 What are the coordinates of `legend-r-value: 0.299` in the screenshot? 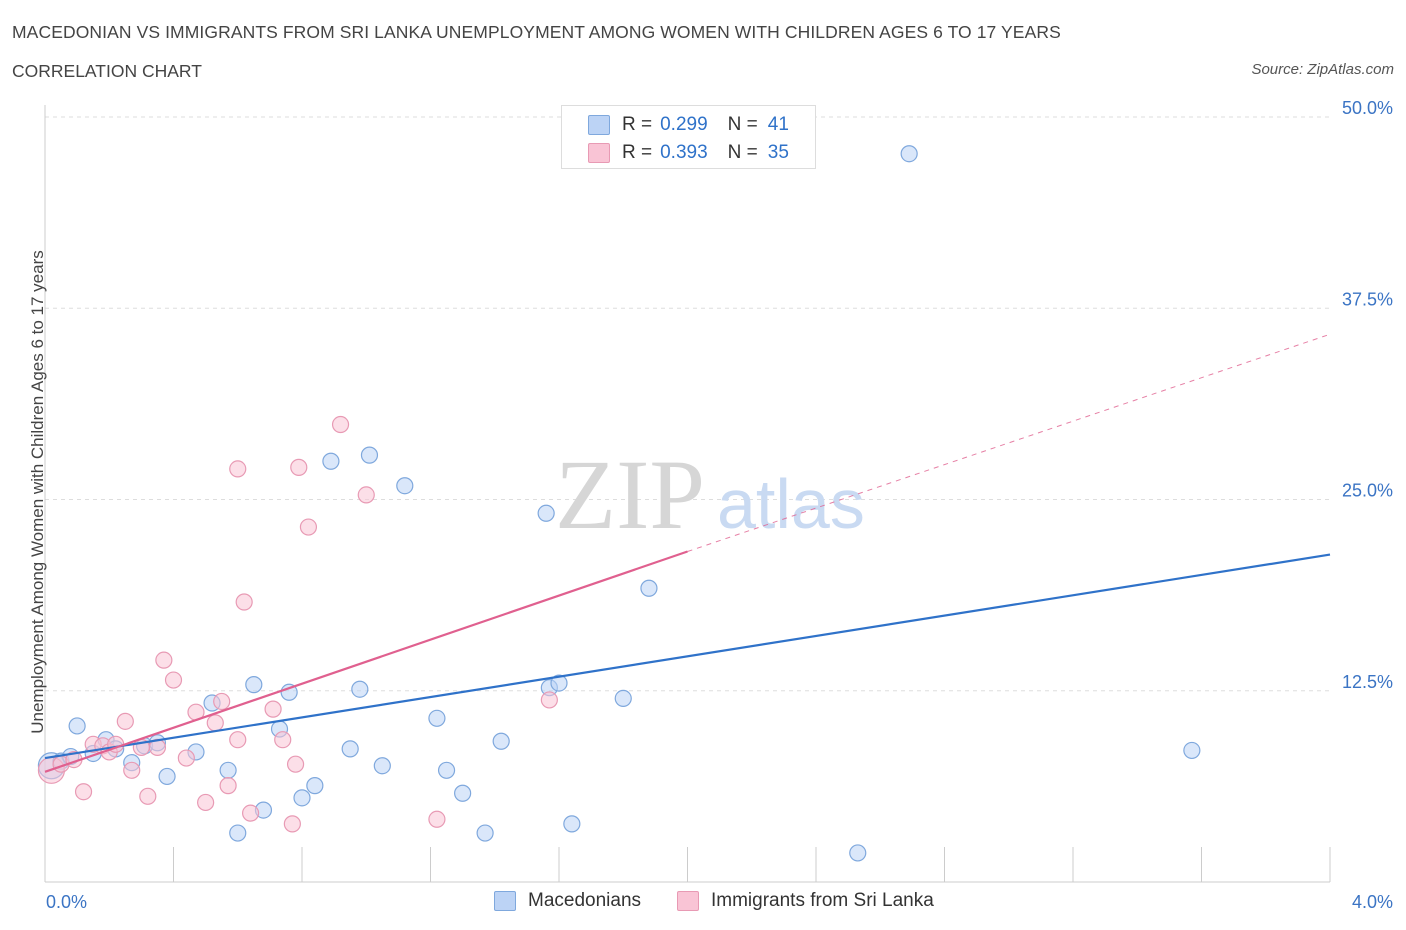 It's located at (684, 124).